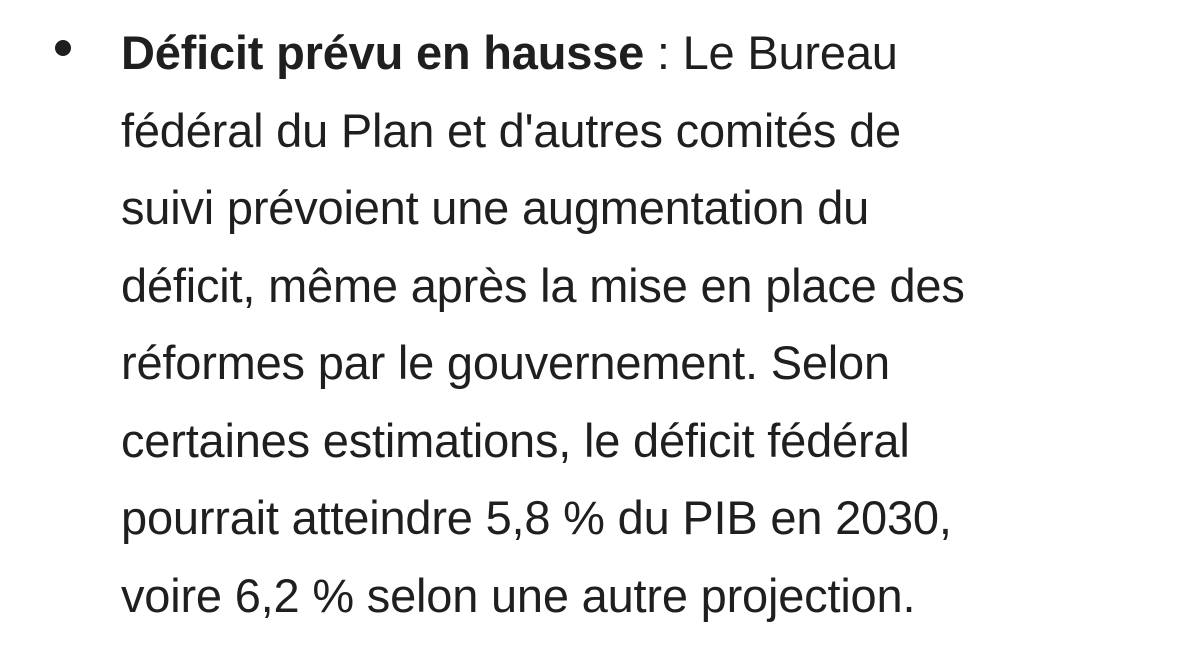 The width and height of the screenshot is (1179, 665). What do you see at coordinates (505, 362) in the screenshot?
I see `bullet-line-5: réformes par le gouvernement. Selon` at bounding box center [505, 362].